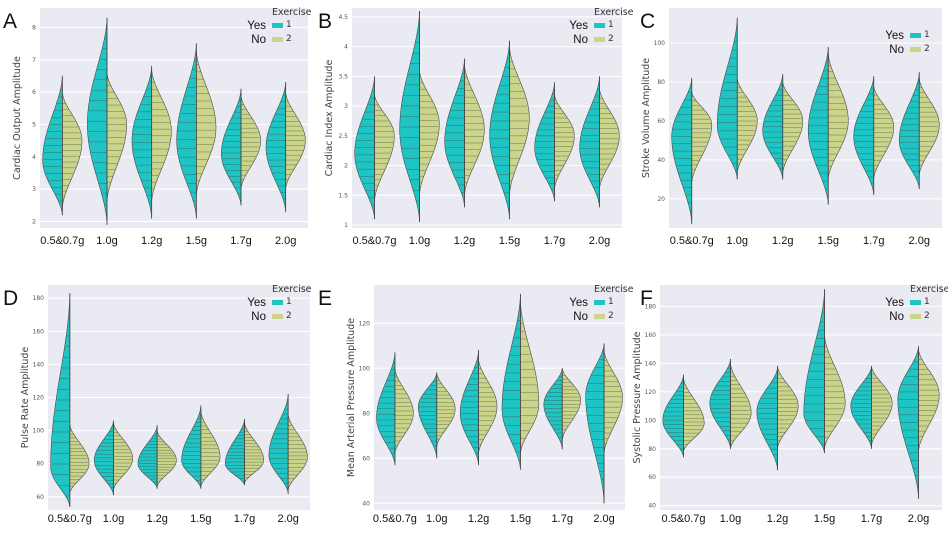 This screenshot has width=948, height=533. Describe the element at coordinates (651, 363) in the screenshot. I see `y-tick-label: 140` at that location.